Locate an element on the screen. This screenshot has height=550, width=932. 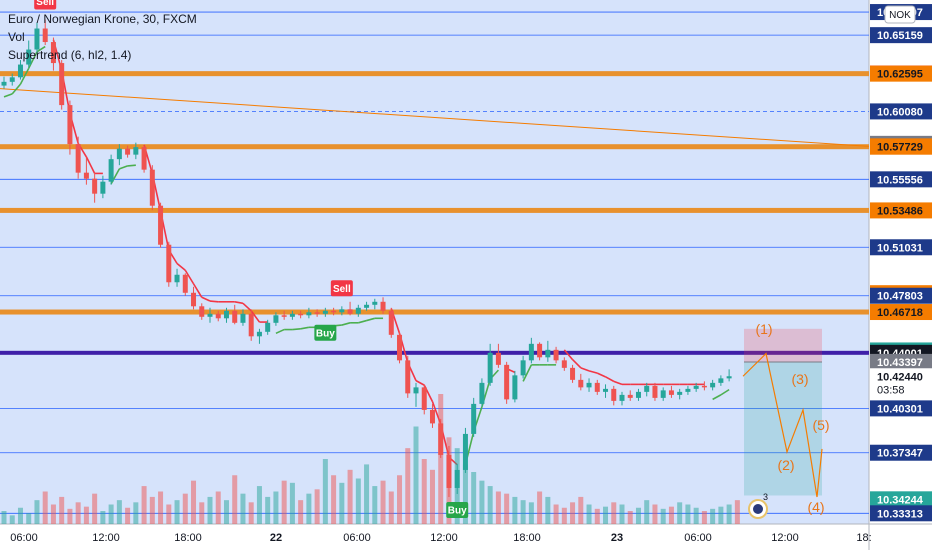
currency-badge: NOK is located at coordinates (900, 14).